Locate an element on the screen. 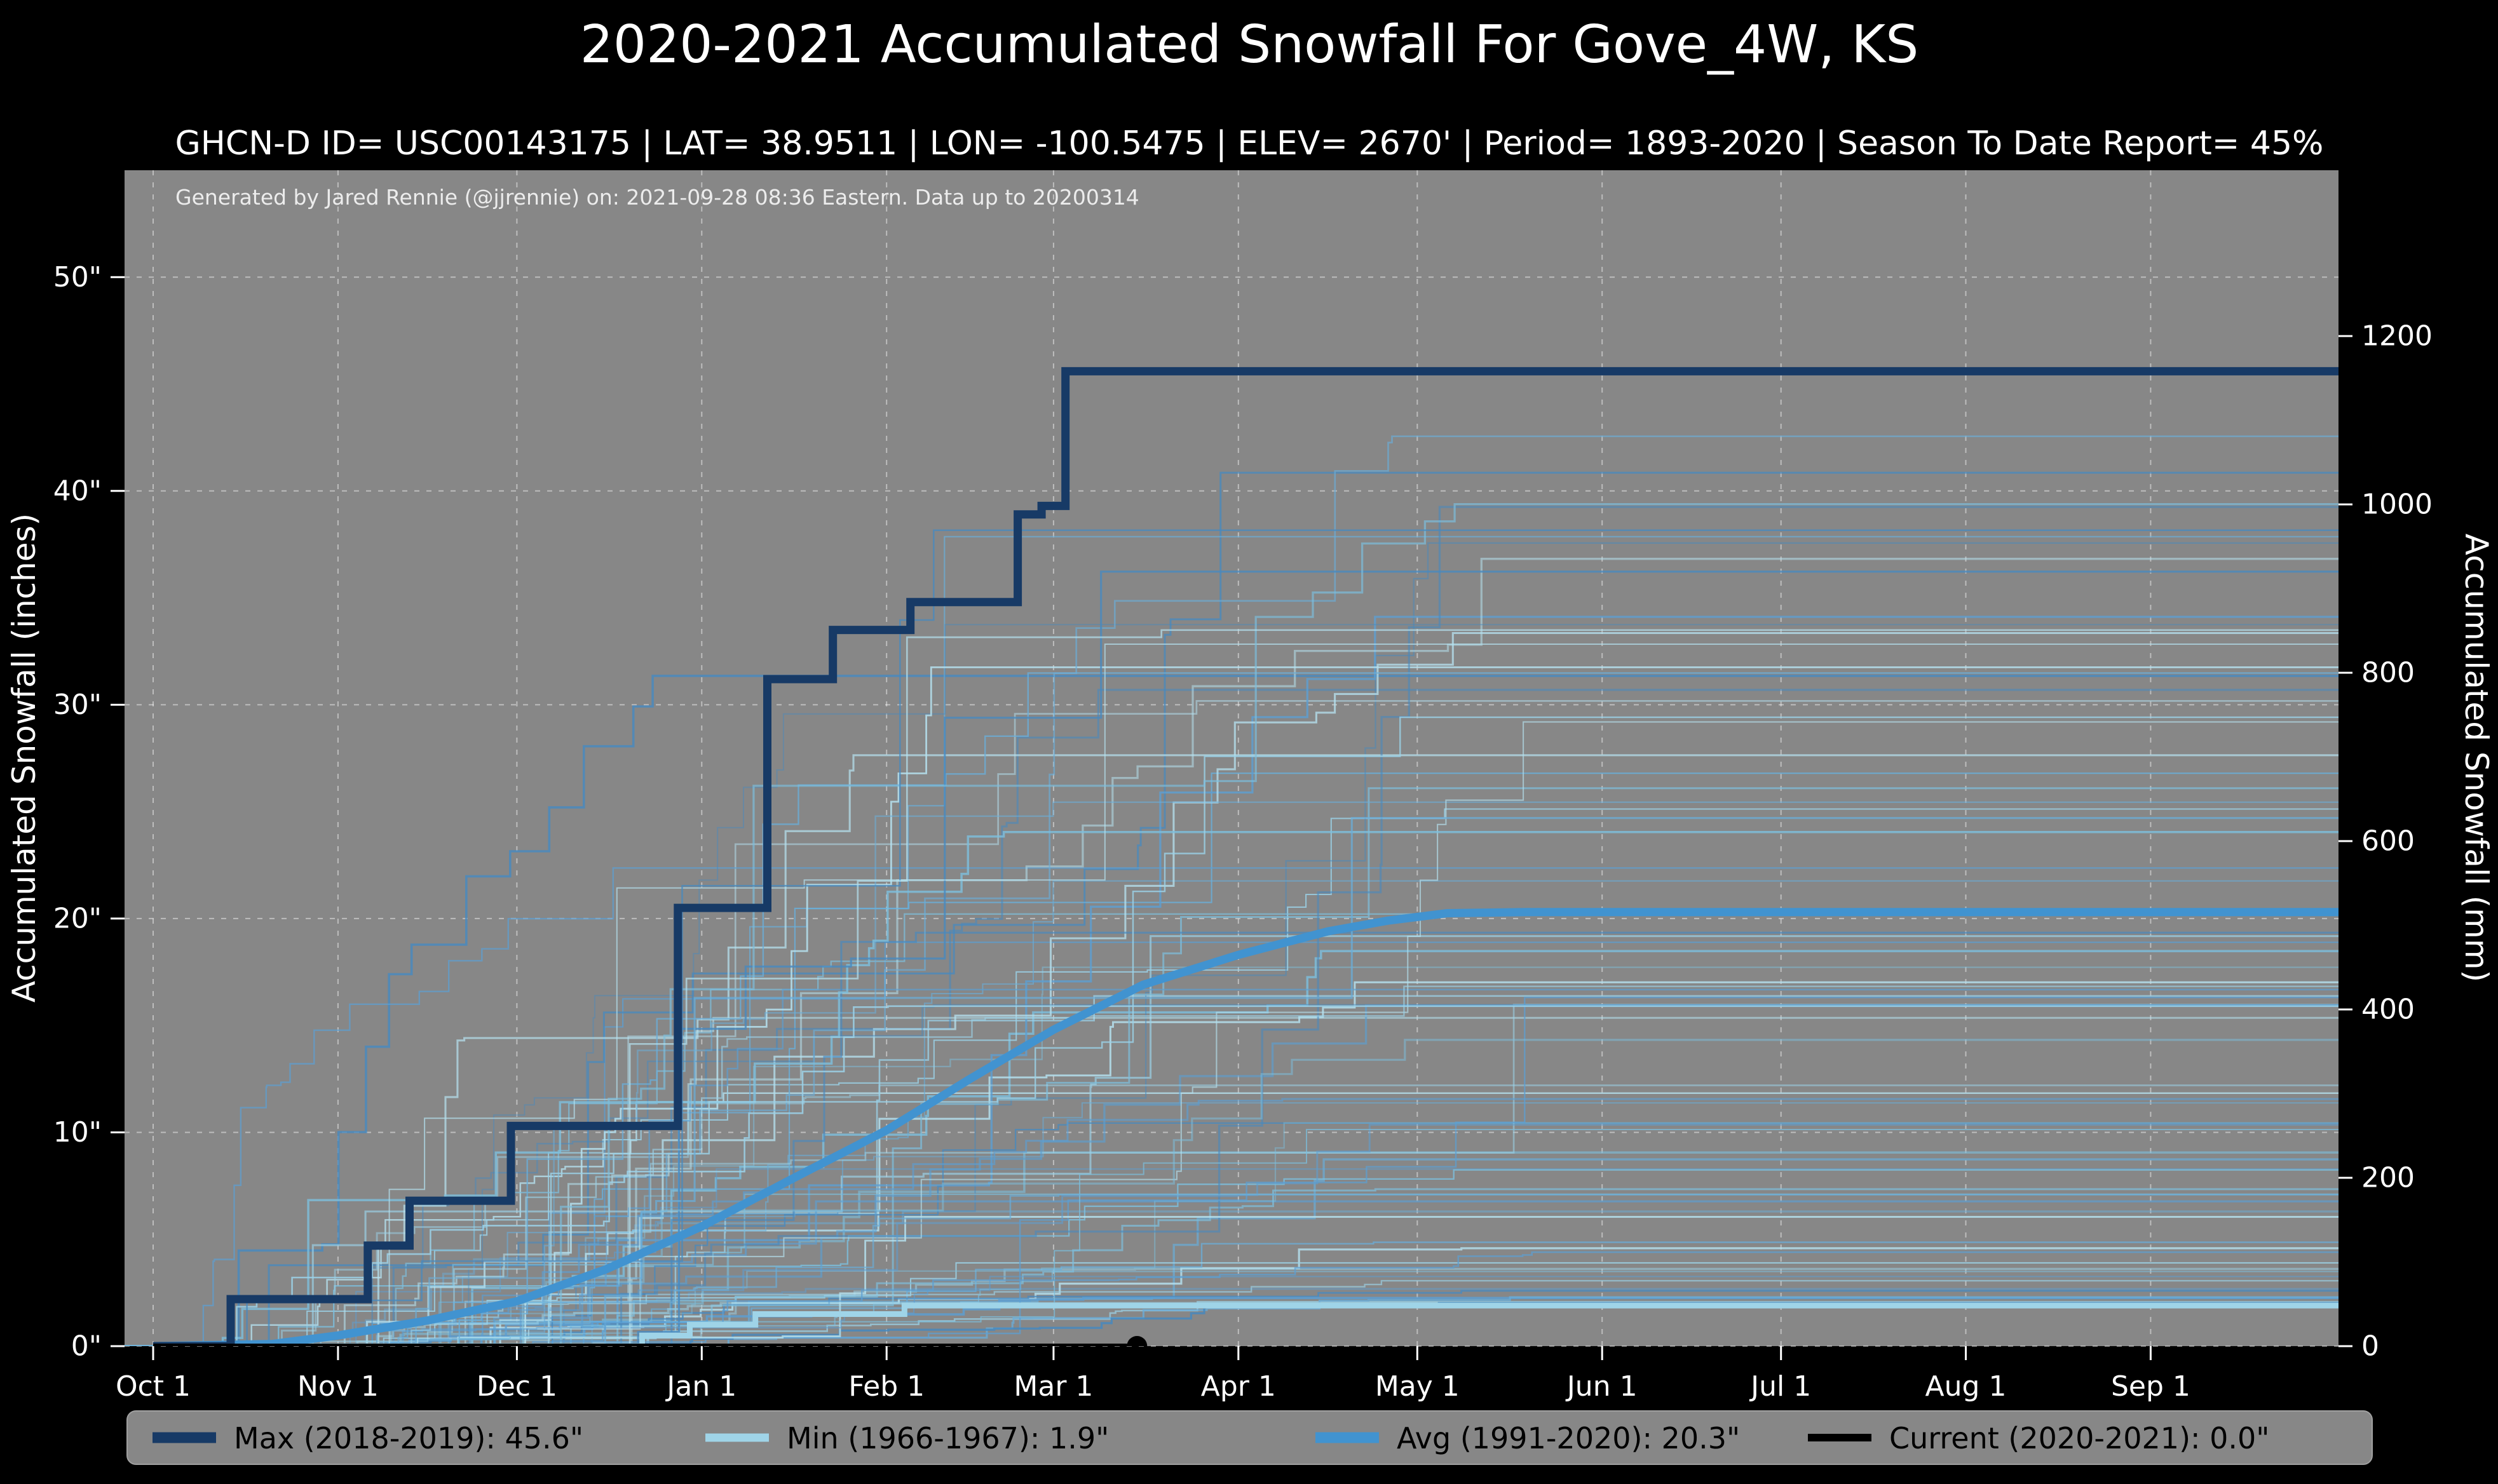 The image size is (2498, 1484). y2-tick-label: 200 is located at coordinates (2388, 1178).